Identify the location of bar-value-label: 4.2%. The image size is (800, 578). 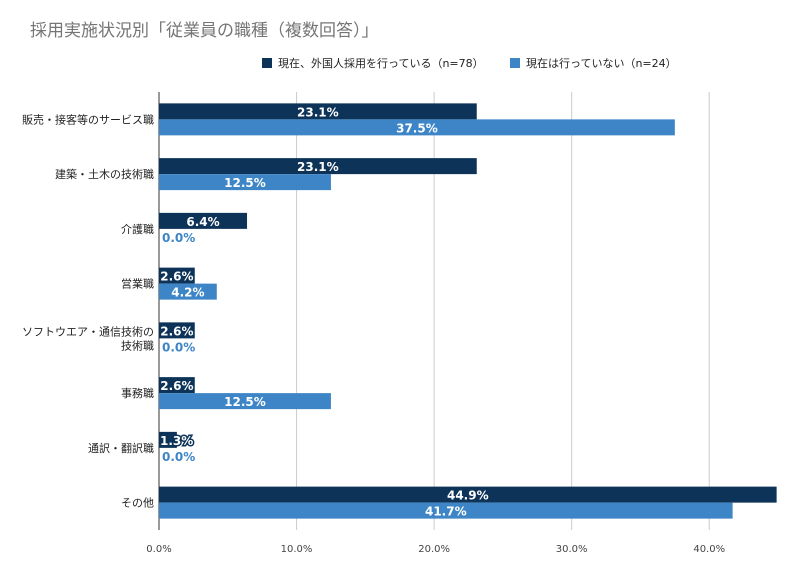
(187, 293).